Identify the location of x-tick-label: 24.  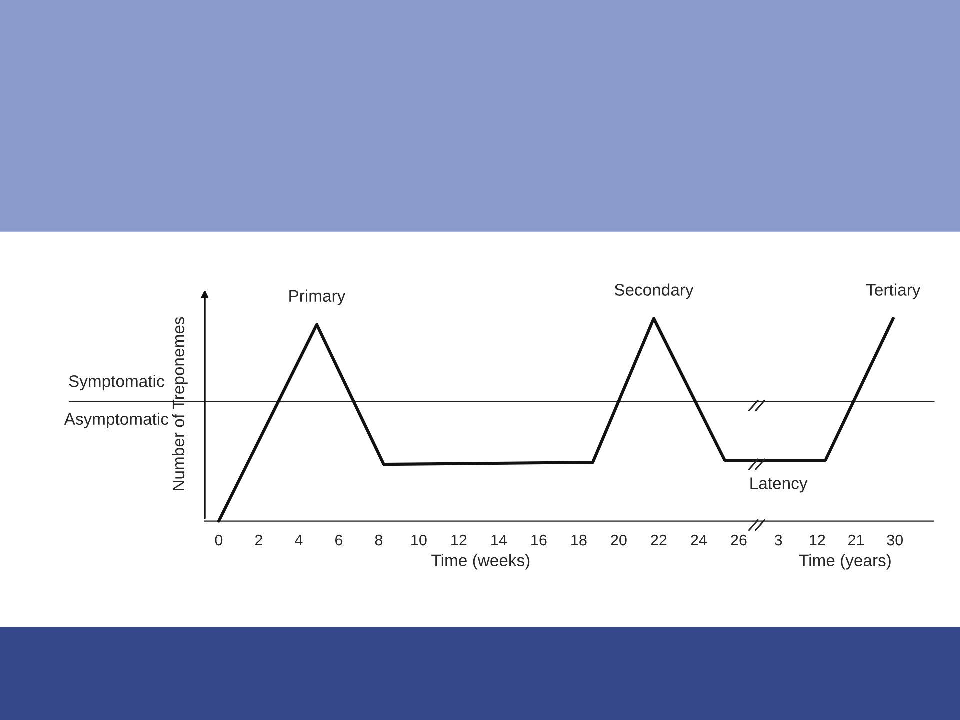
(699, 540).